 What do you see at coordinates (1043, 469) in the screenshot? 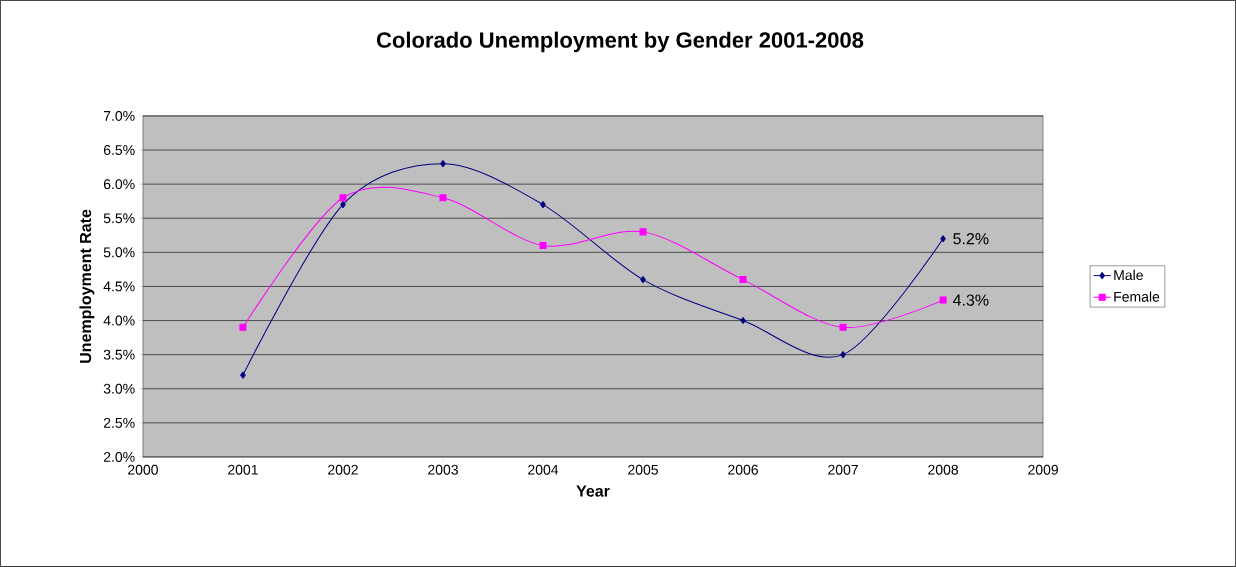
I see `x-tick-label: 2009` at bounding box center [1043, 469].